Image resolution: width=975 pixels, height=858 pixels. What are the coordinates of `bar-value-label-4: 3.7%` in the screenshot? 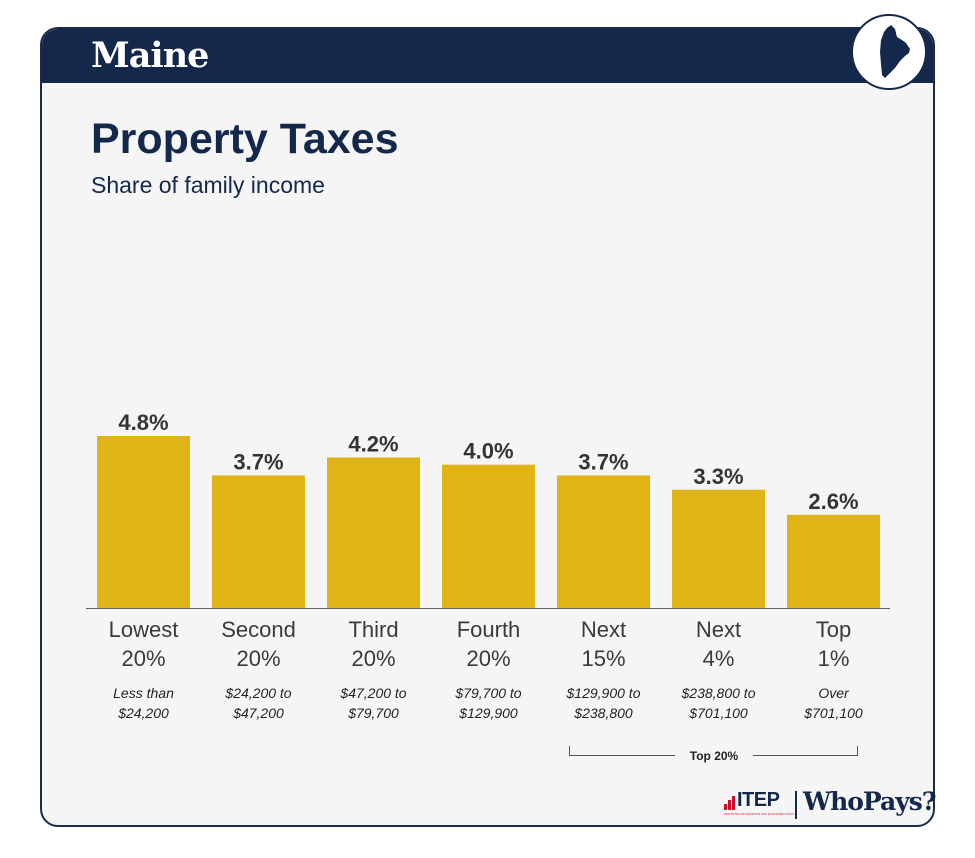 It's located at (603, 461).